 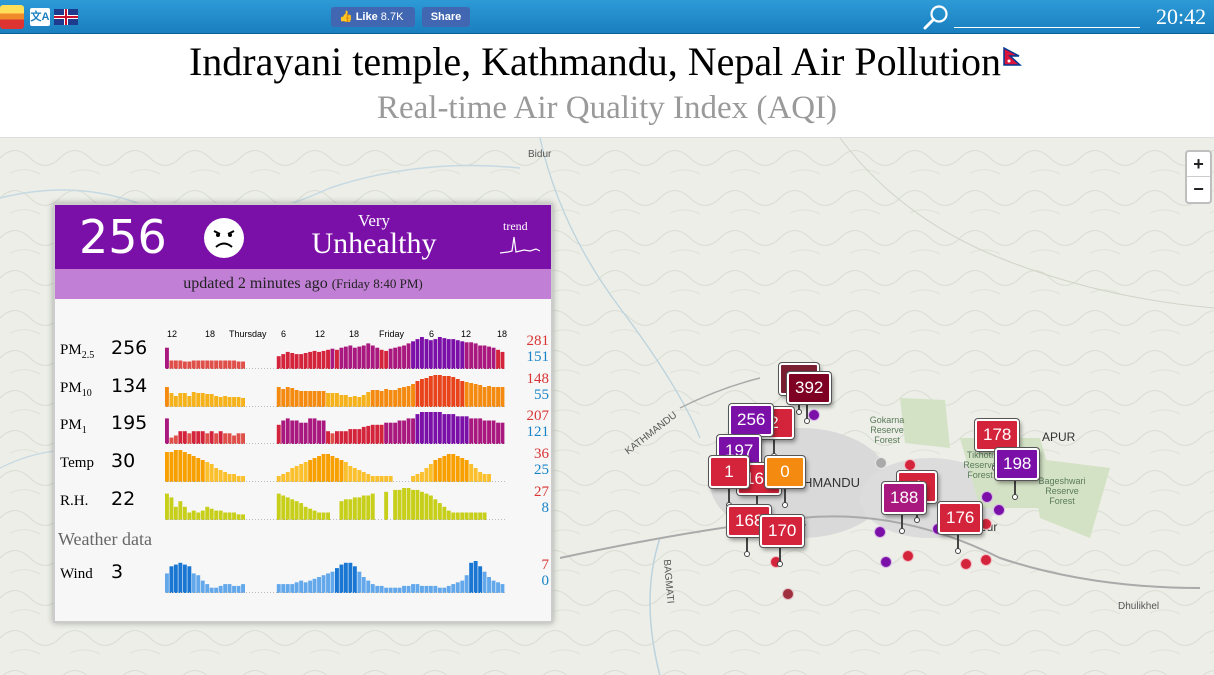 What do you see at coordinates (446, 17) in the screenshot?
I see `facebook-share-button: Share` at bounding box center [446, 17].